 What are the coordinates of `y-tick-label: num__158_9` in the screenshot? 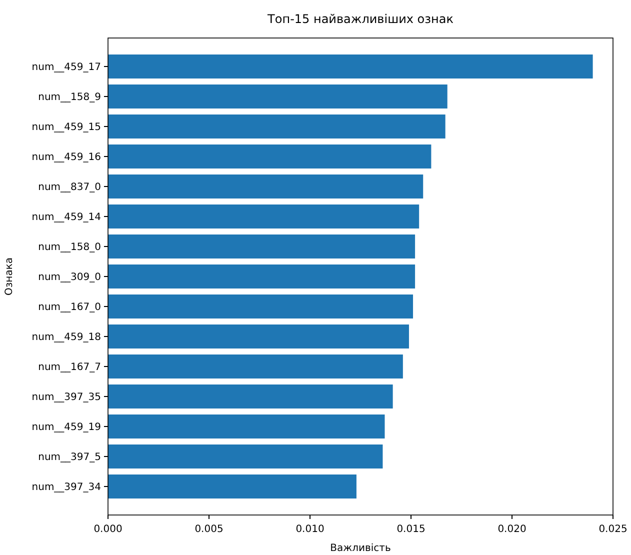 It's located at (69, 97).